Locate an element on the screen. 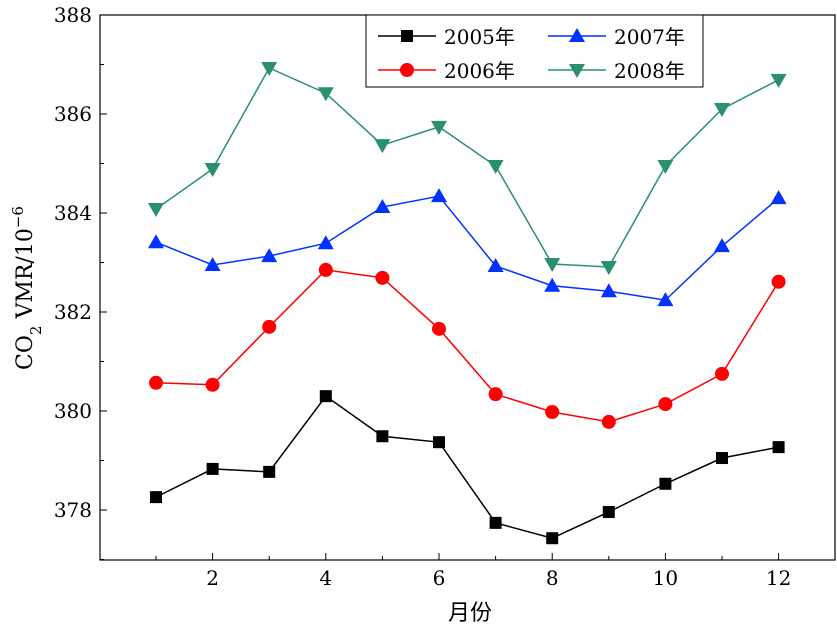 This screenshot has height=628, width=837. y-label-main: CO is located at coordinates (25, 352).